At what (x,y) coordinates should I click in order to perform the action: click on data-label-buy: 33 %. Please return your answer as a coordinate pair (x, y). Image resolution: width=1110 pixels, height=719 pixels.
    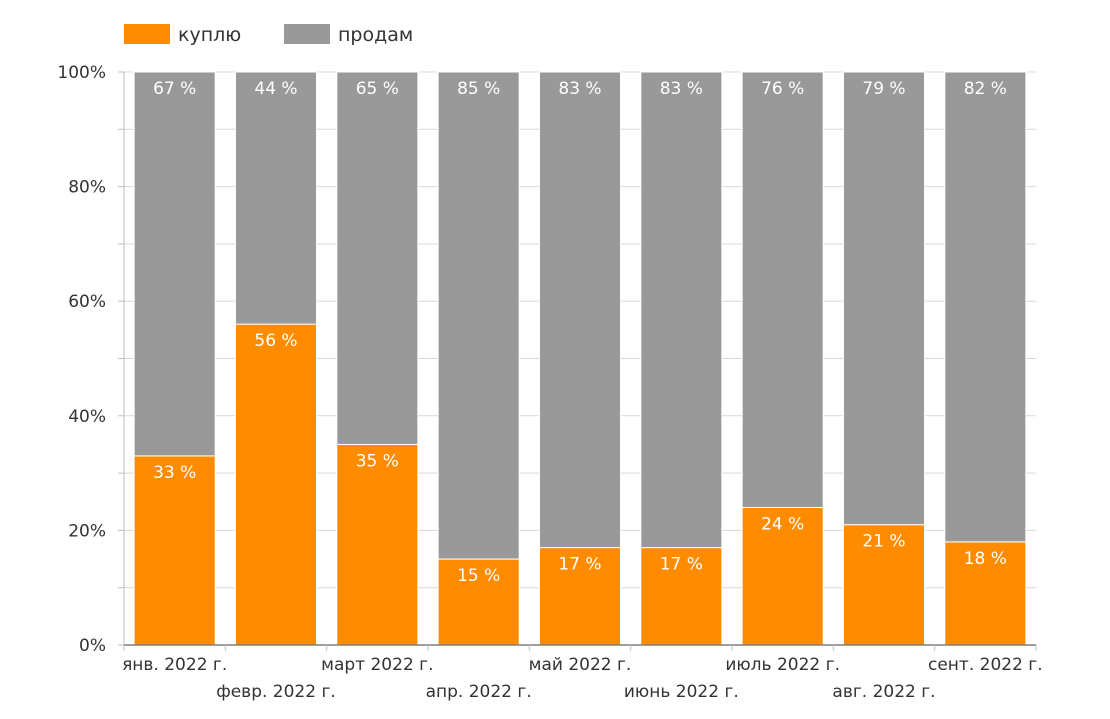
    Looking at the image, I should click on (174, 473).